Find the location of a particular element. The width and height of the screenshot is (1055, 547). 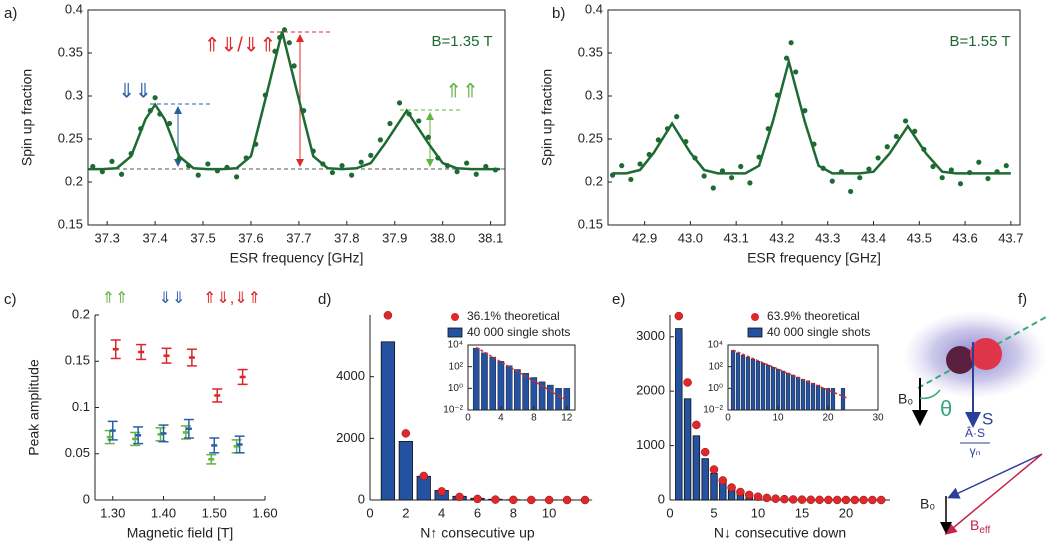

x-axis-label: N↑ consecutive up is located at coordinates (477, 533).